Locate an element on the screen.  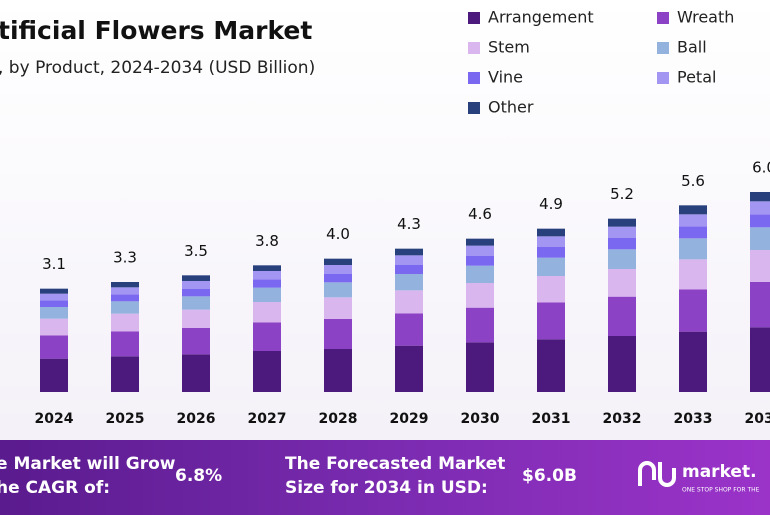
legend-label: Vine is located at coordinates (505, 77).